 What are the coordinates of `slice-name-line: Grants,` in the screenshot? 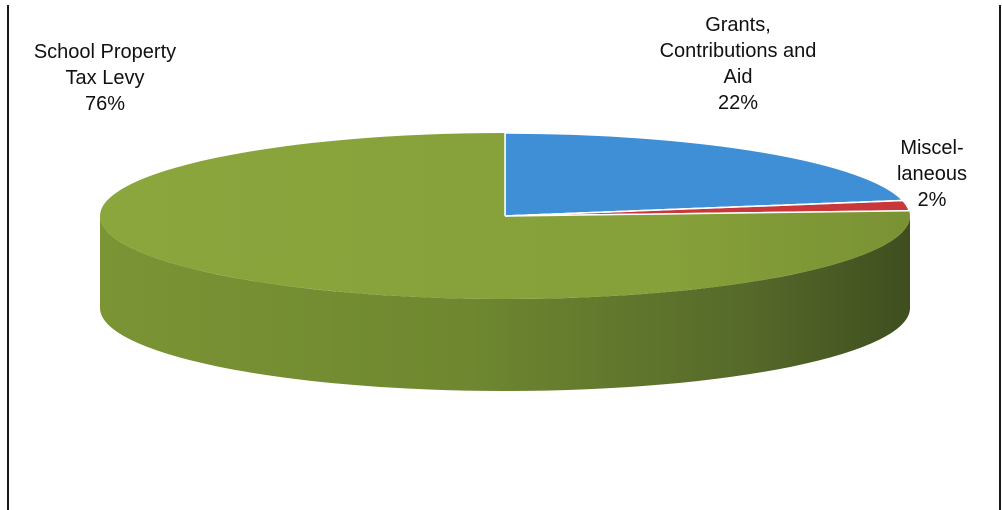 It's located at (738, 25).